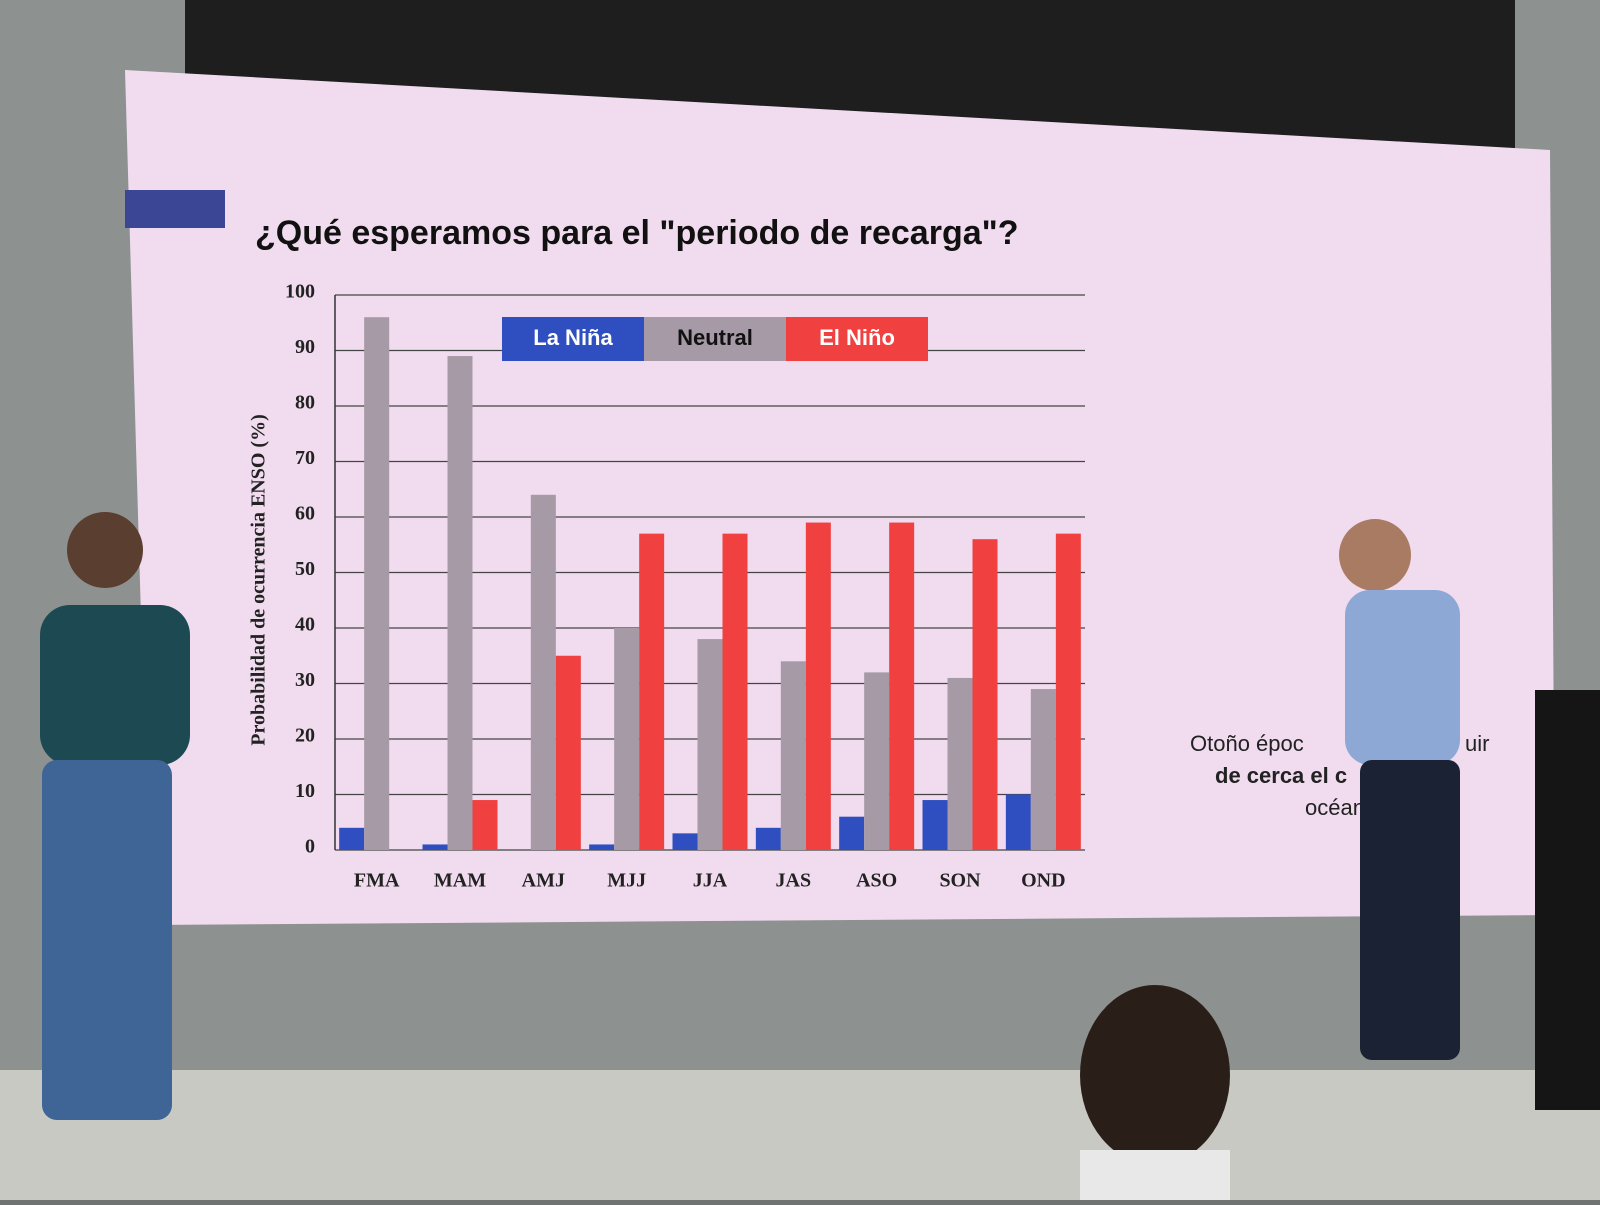 This screenshot has height=1205, width=1600. Describe the element at coordinates (305, 347) in the screenshot. I see `y-tick-label: 90` at that location.